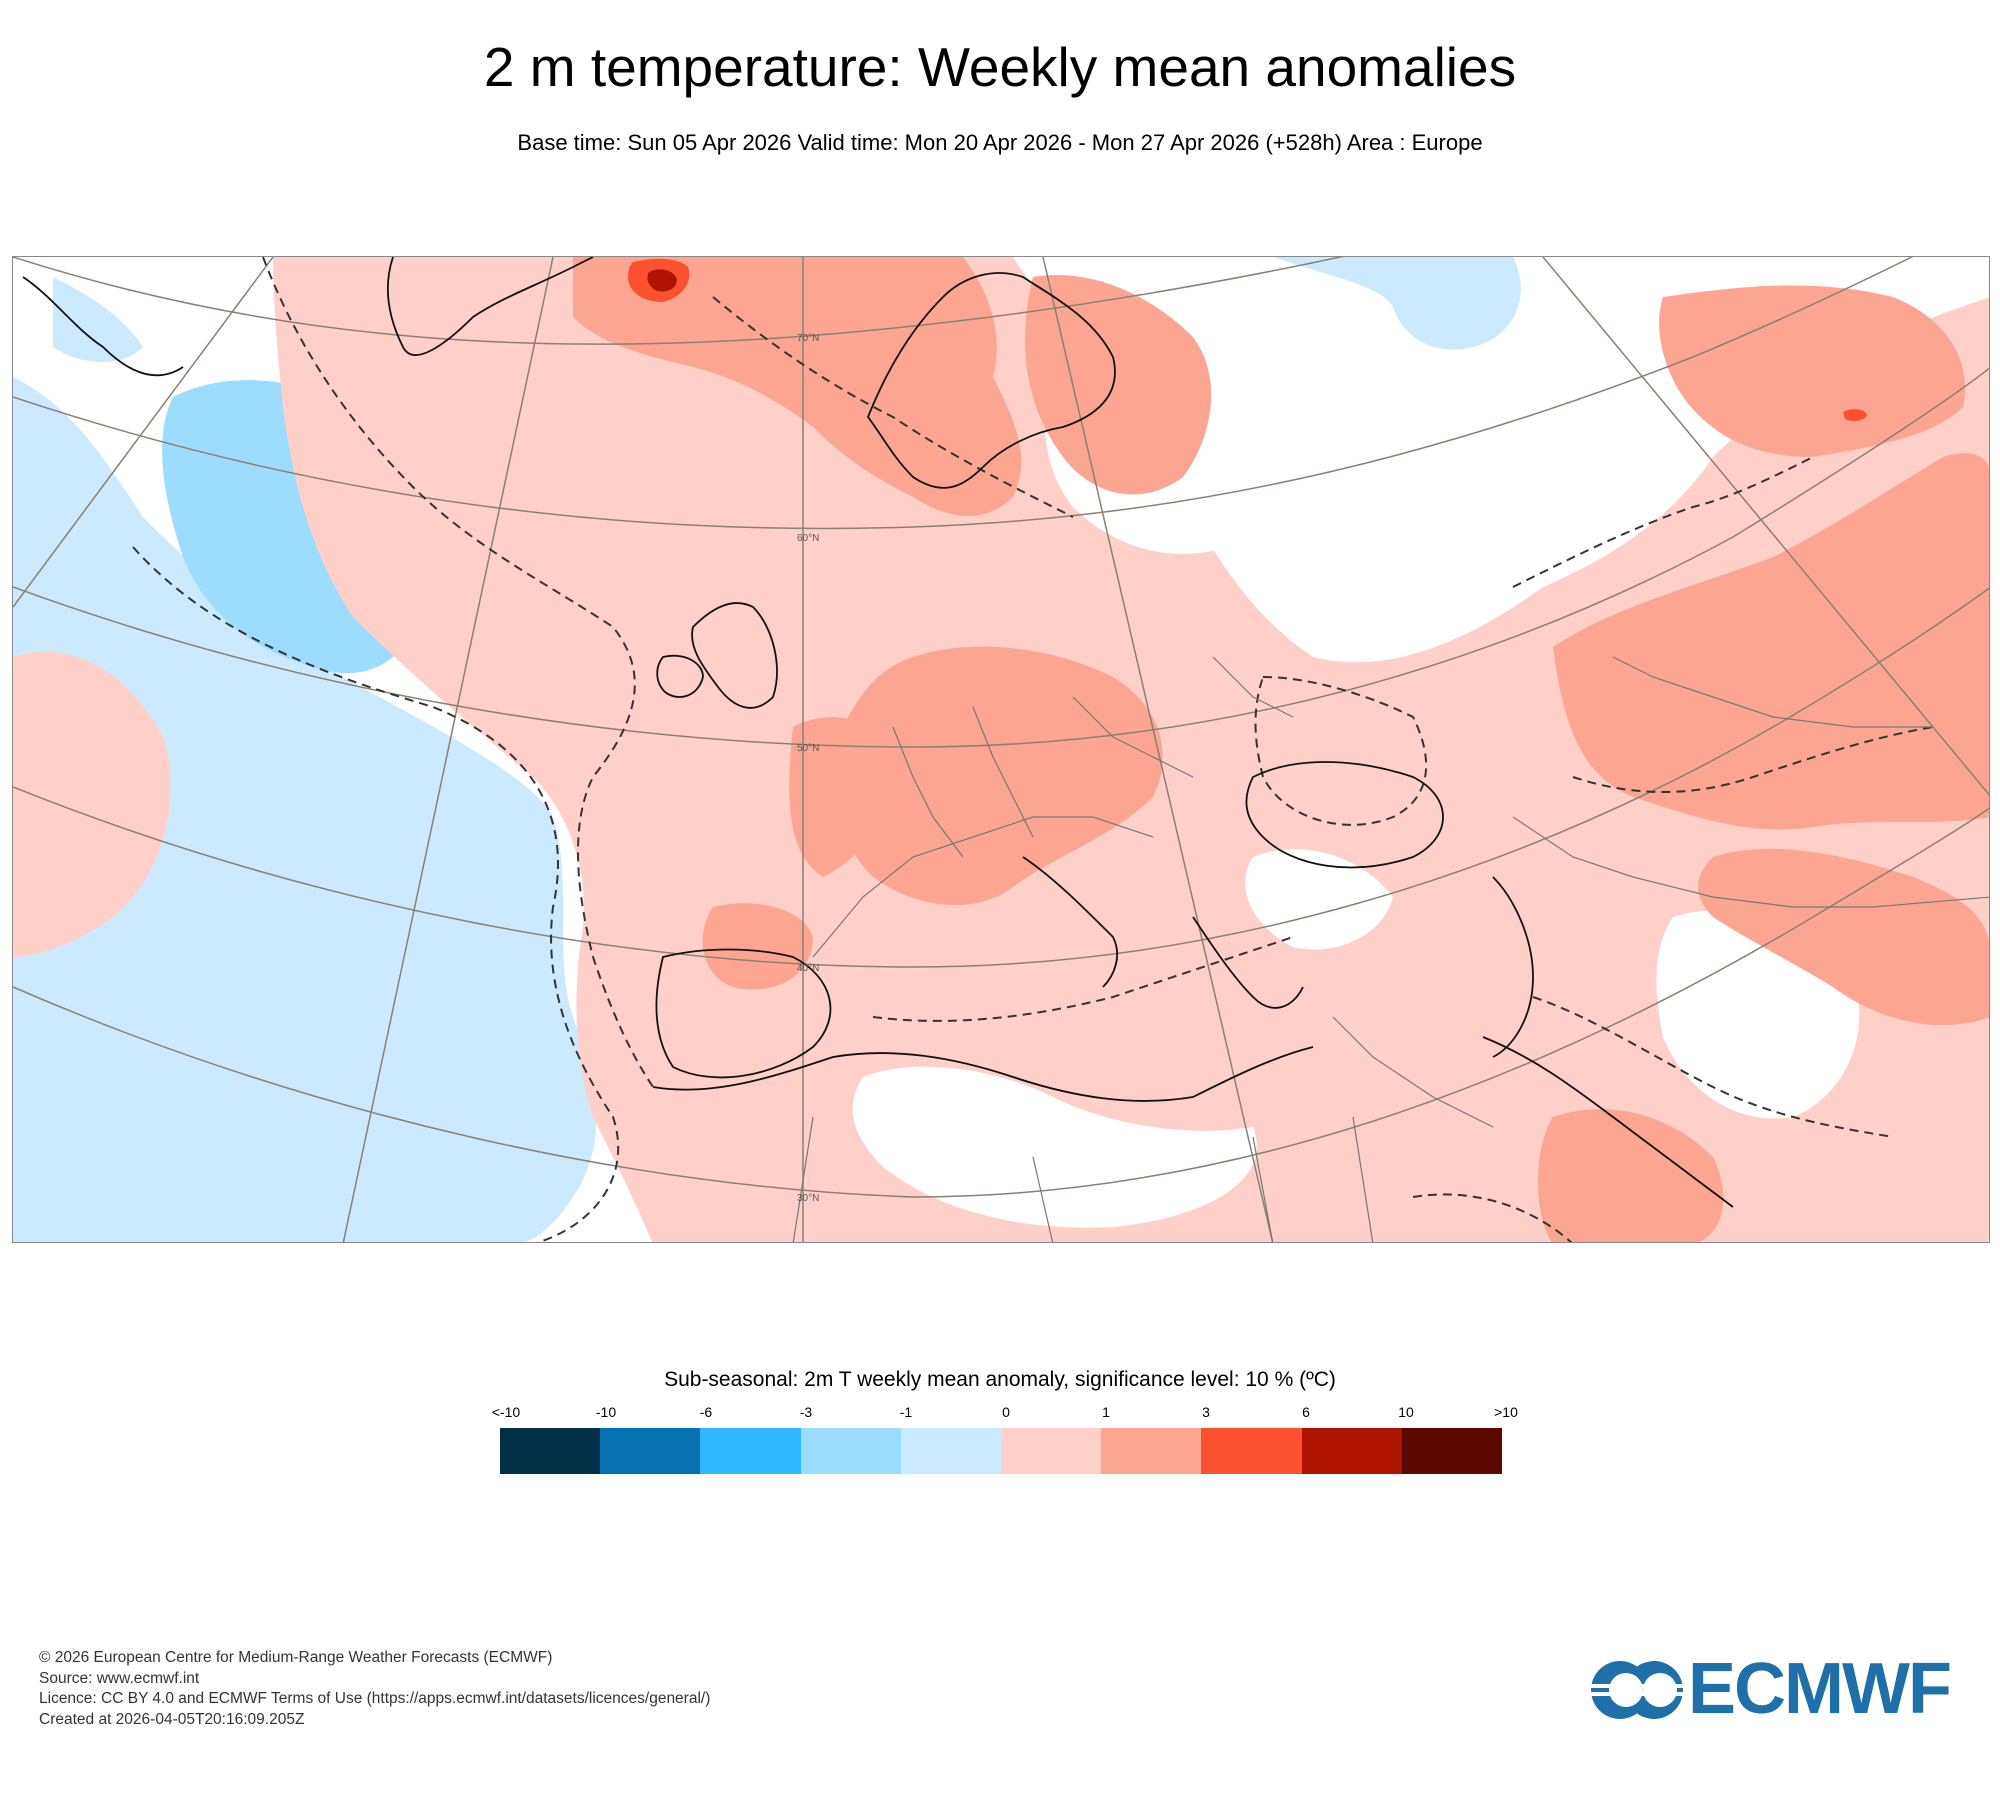  Describe the element at coordinates (757, 946) in the screenshot. I see `anomaly-area-salmon-iberia` at that location.